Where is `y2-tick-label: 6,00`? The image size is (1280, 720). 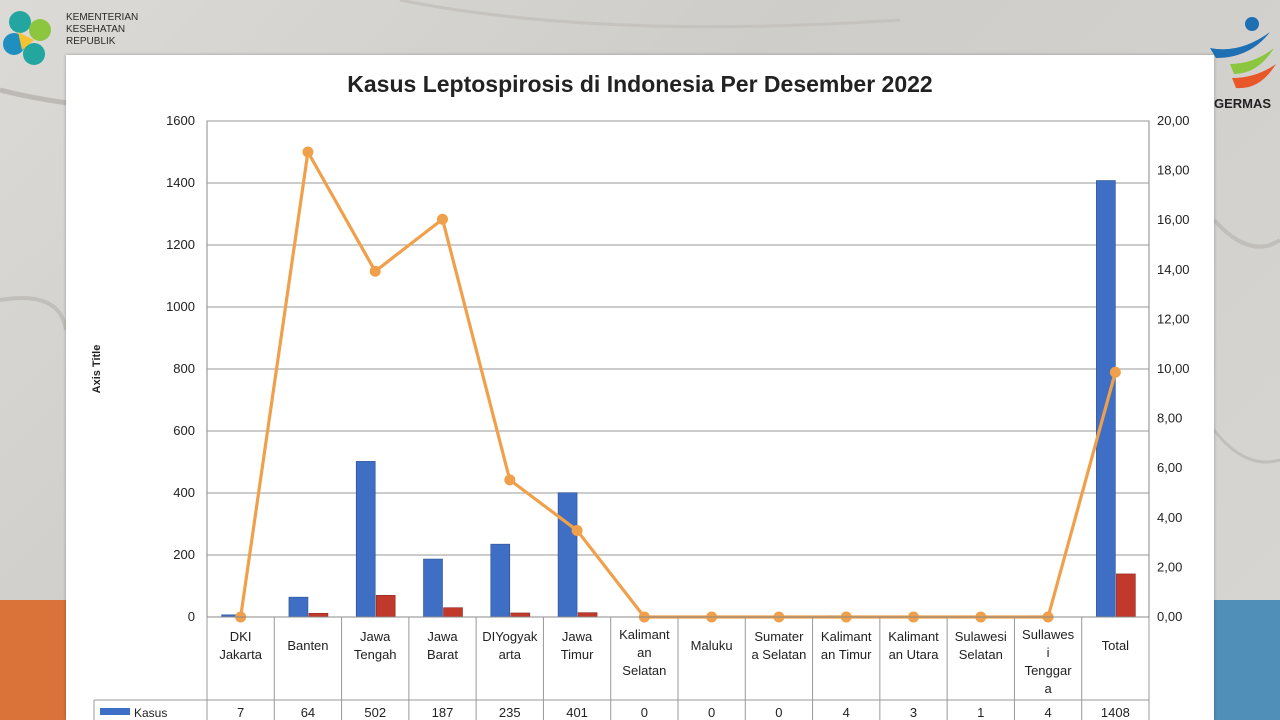 y2-tick-label: 6,00 is located at coordinates (1169, 467).